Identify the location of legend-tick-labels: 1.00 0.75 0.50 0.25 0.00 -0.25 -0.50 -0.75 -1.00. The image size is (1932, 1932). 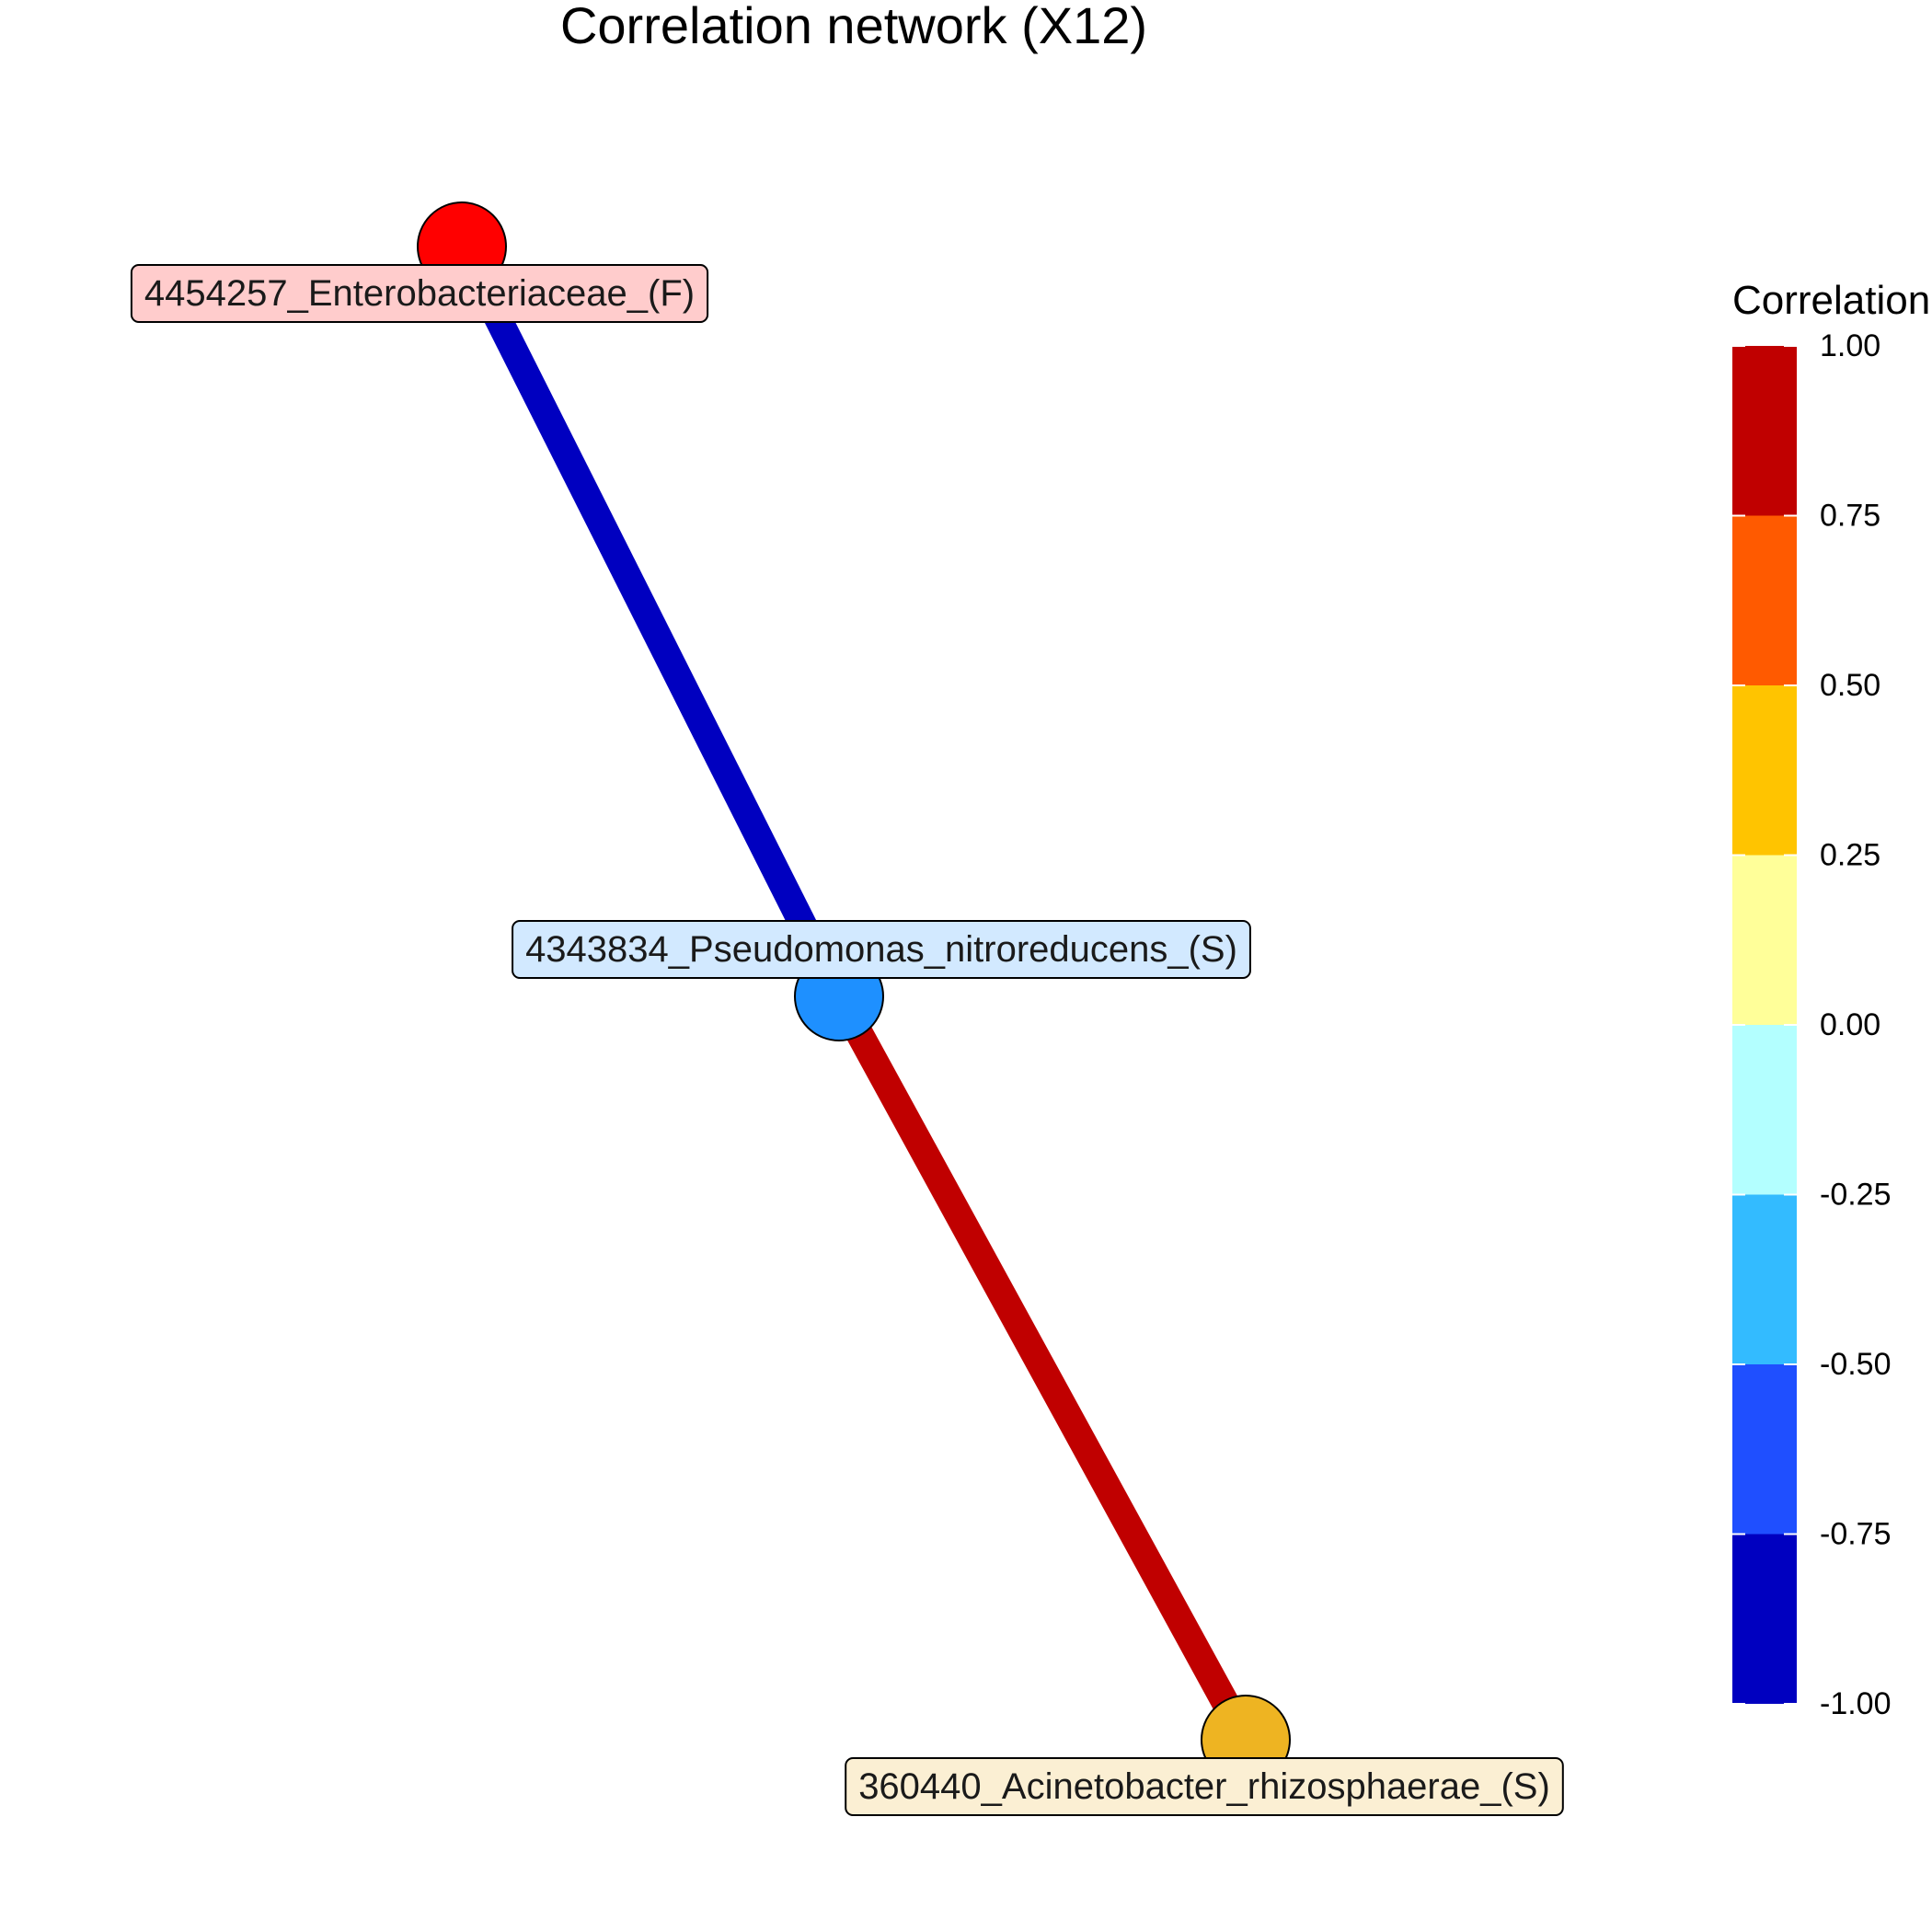
(1812, 1024).